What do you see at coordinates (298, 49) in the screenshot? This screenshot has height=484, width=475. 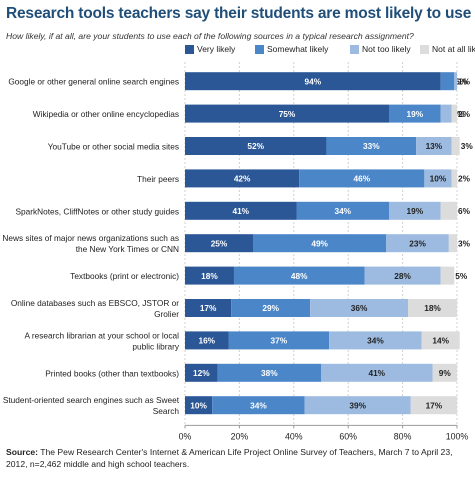 I see `legend-label: Somewhat likely` at bounding box center [298, 49].